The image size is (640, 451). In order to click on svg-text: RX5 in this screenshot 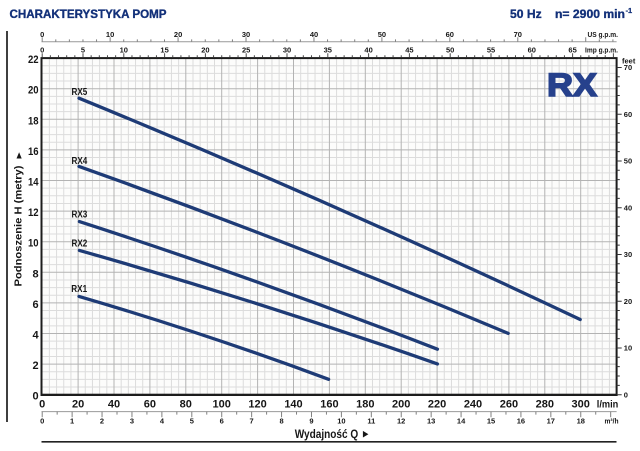, I will do `click(80, 92)`.